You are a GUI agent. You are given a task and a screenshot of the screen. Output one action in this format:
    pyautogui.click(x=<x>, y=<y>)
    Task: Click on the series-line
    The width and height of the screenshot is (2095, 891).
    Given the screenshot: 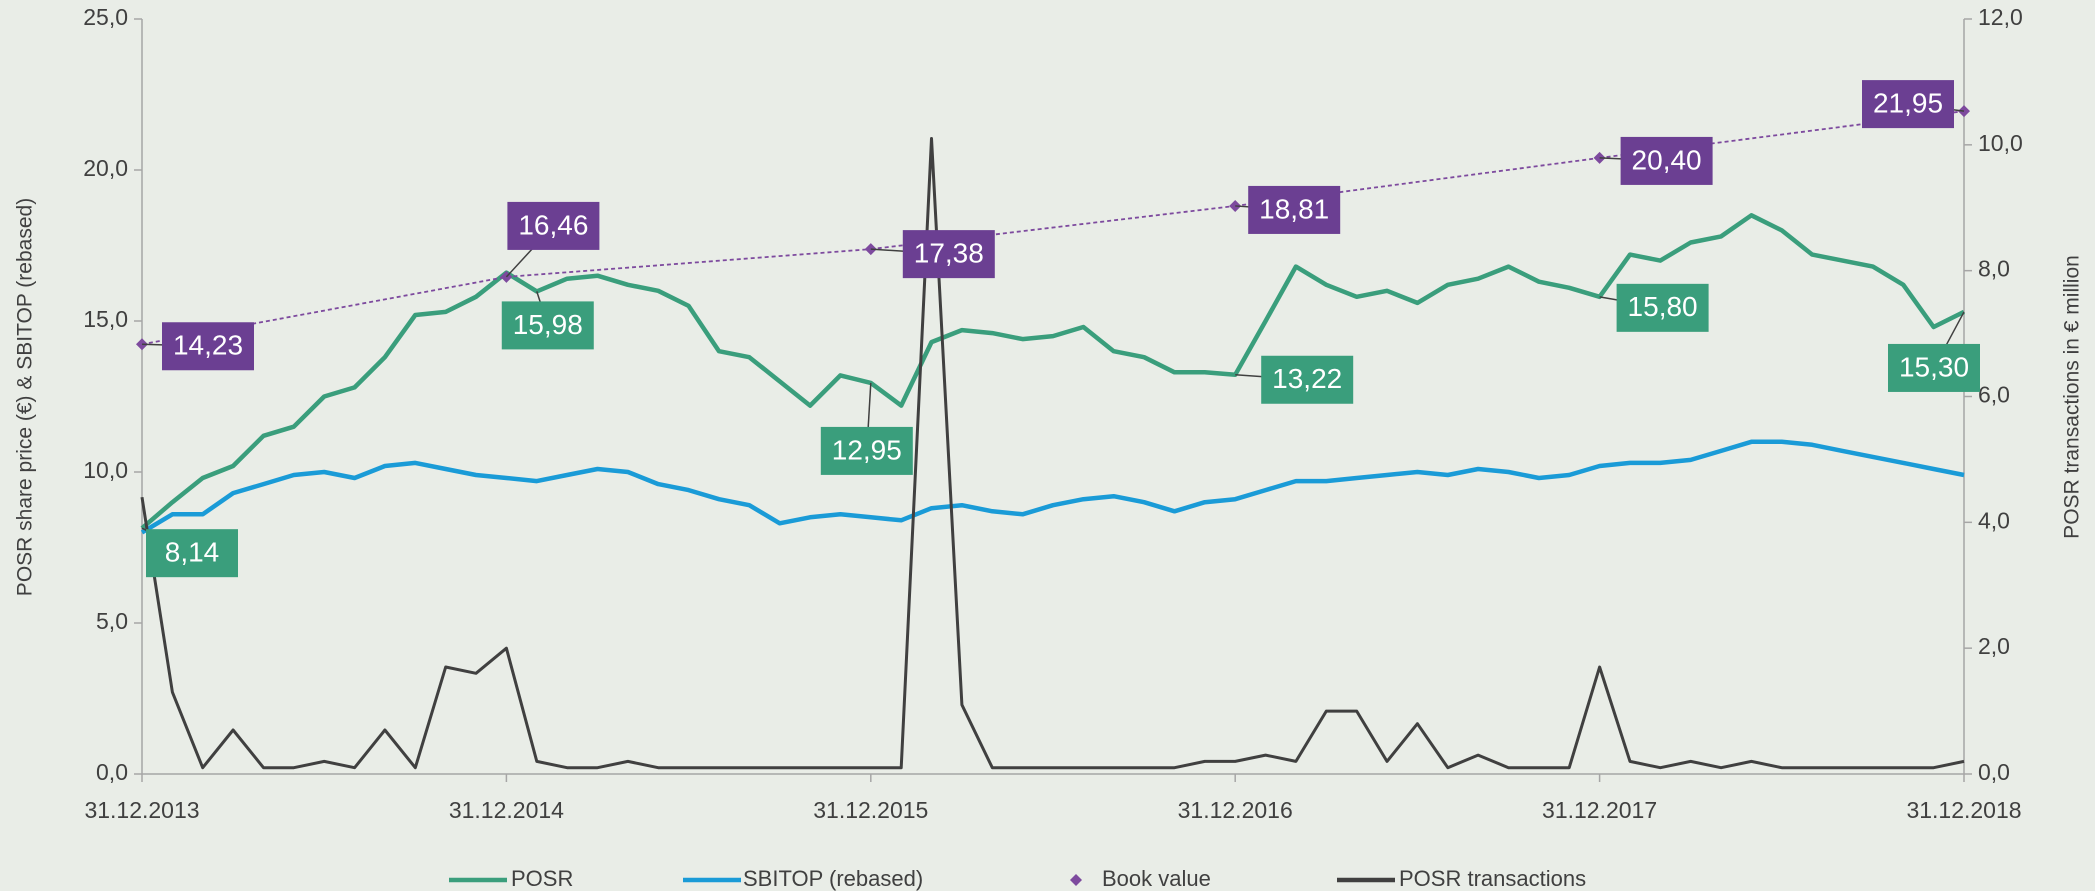 What is the action you would take?
    pyautogui.click(x=1052, y=487)
    